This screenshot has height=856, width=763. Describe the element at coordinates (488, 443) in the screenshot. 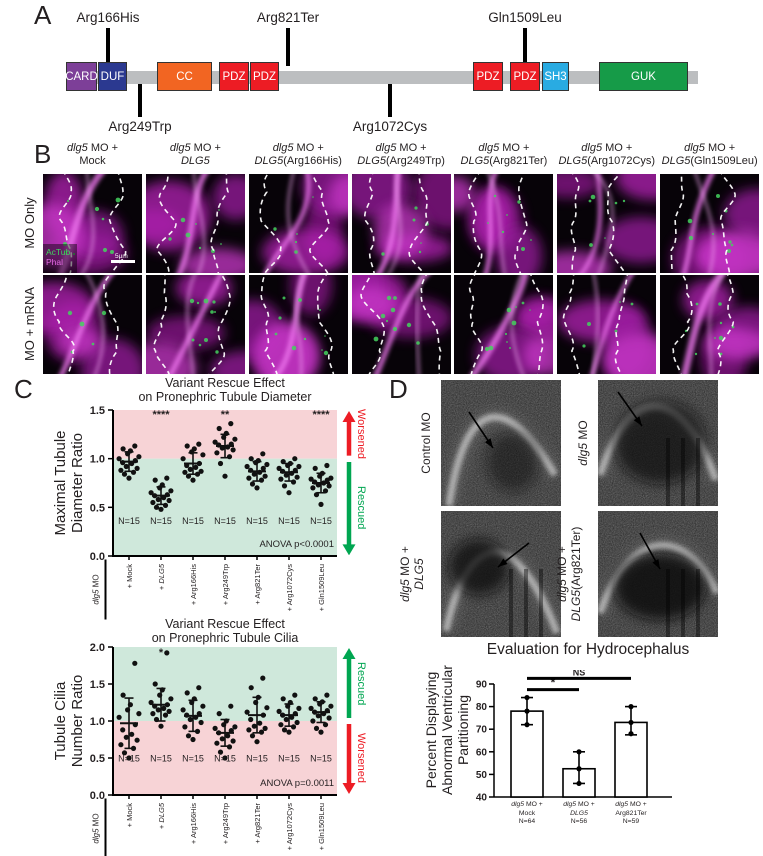

I see `annotation-arrow-head` at that location.